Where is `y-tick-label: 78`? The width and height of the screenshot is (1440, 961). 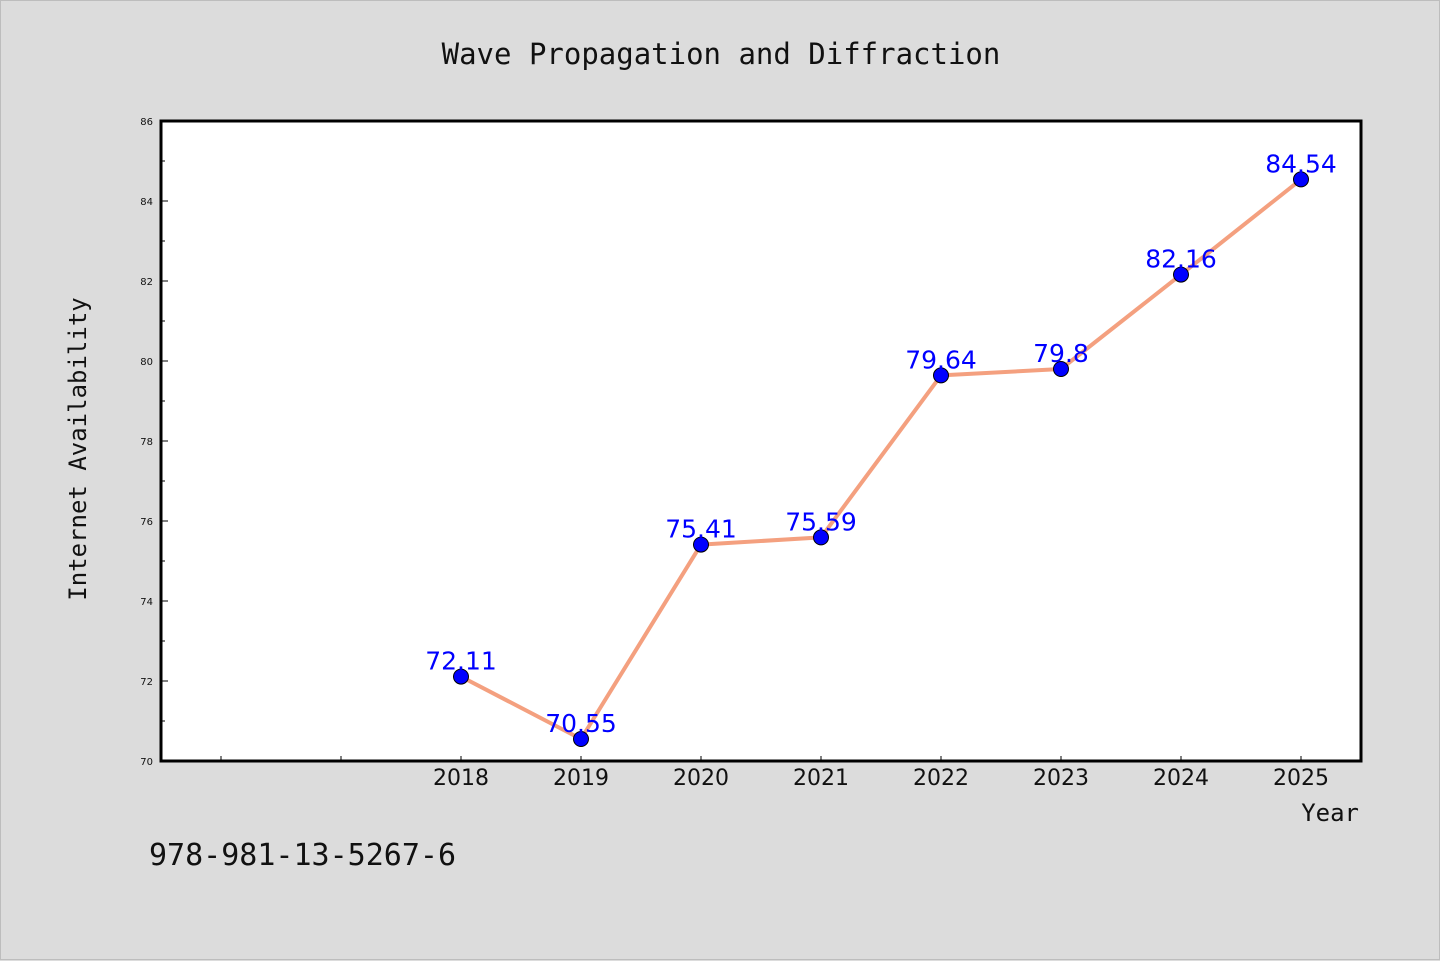
y-tick-label: 78 is located at coordinates (146, 442).